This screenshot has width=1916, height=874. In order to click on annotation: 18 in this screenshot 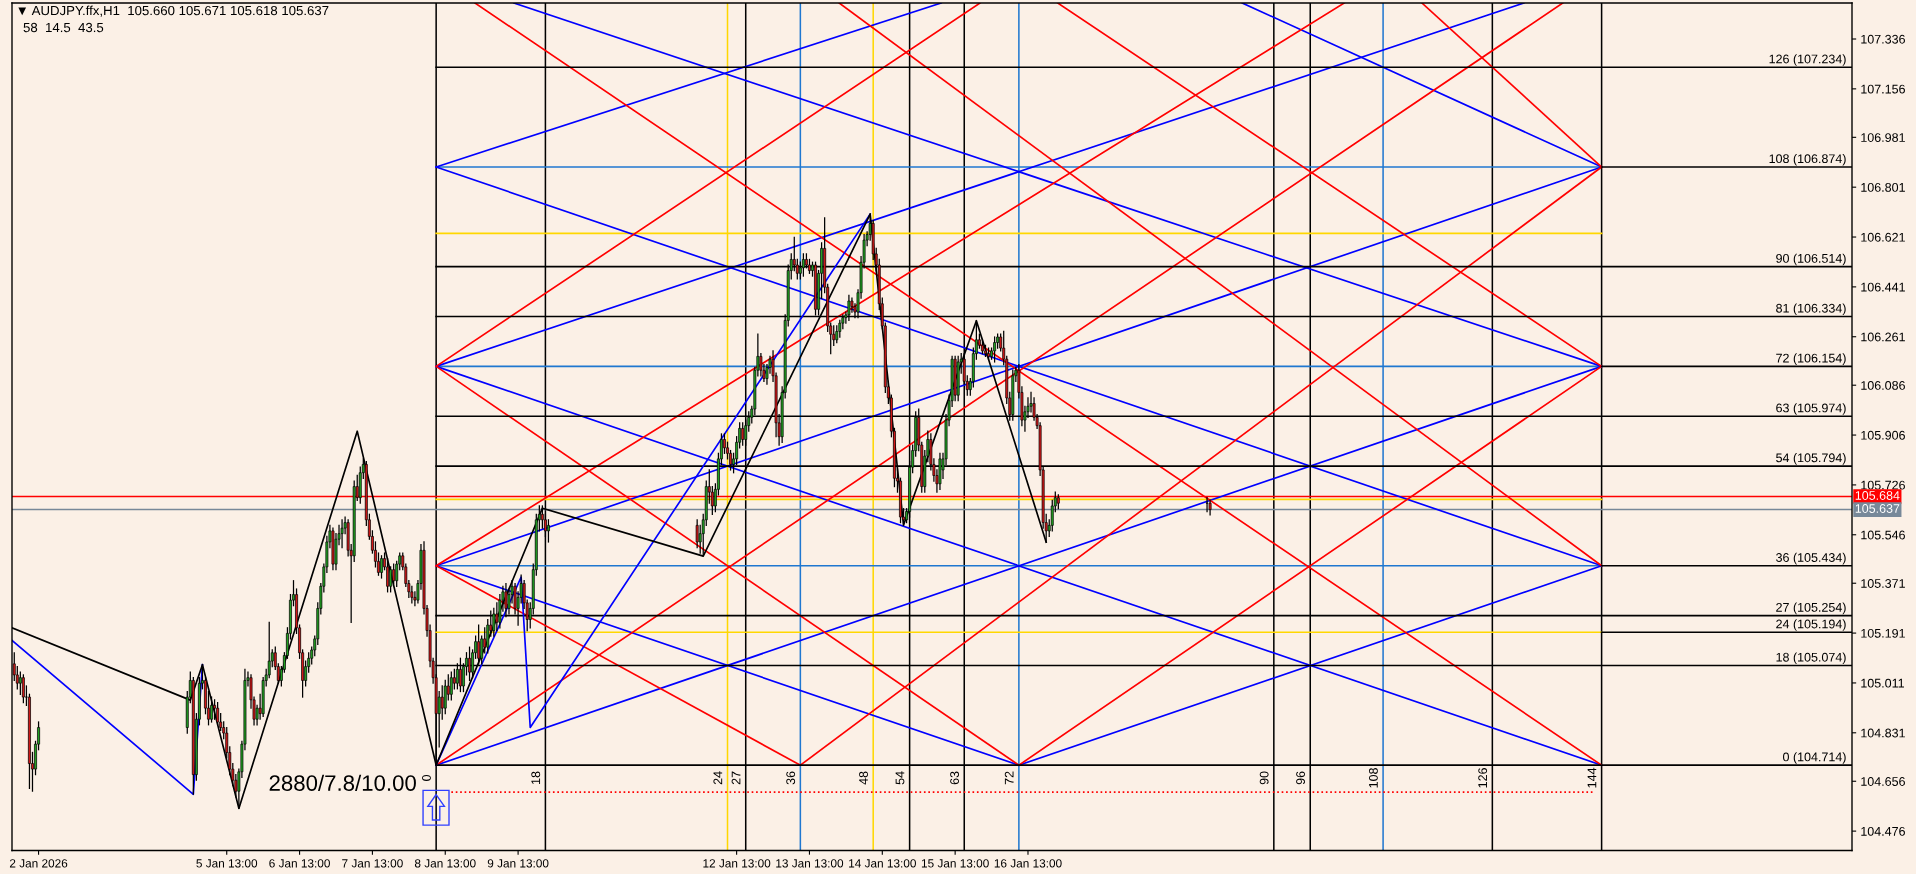, I will do `click(536, 777)`.